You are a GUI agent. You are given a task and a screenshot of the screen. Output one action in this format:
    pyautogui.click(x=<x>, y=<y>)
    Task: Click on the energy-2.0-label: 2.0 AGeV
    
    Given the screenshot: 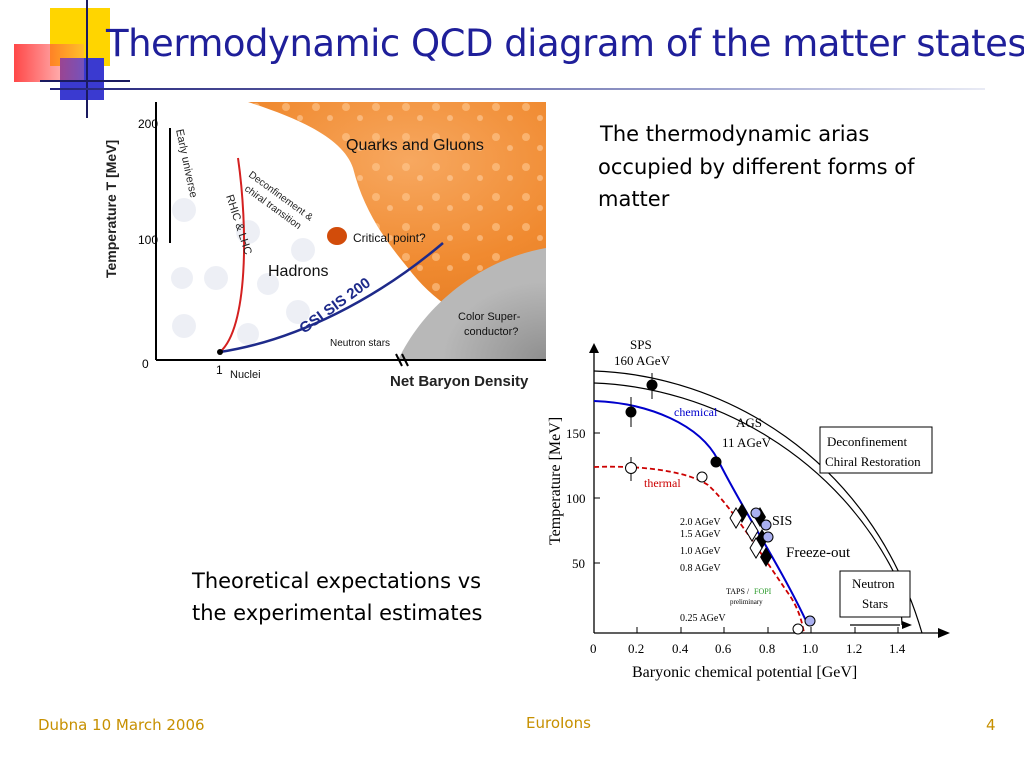 What is the action you would take?
    pyautogui.click(x=700, y=522)
    